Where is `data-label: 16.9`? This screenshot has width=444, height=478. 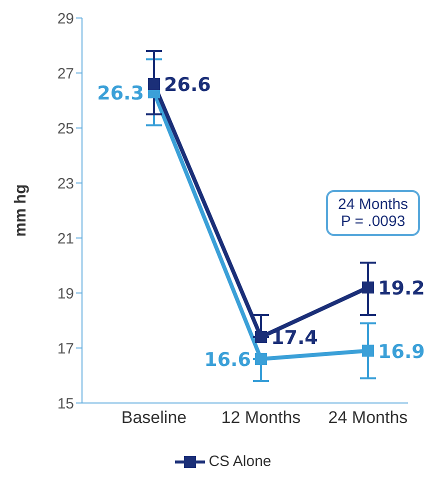
data-label: 16.9 is located at coordinates (401, 351).